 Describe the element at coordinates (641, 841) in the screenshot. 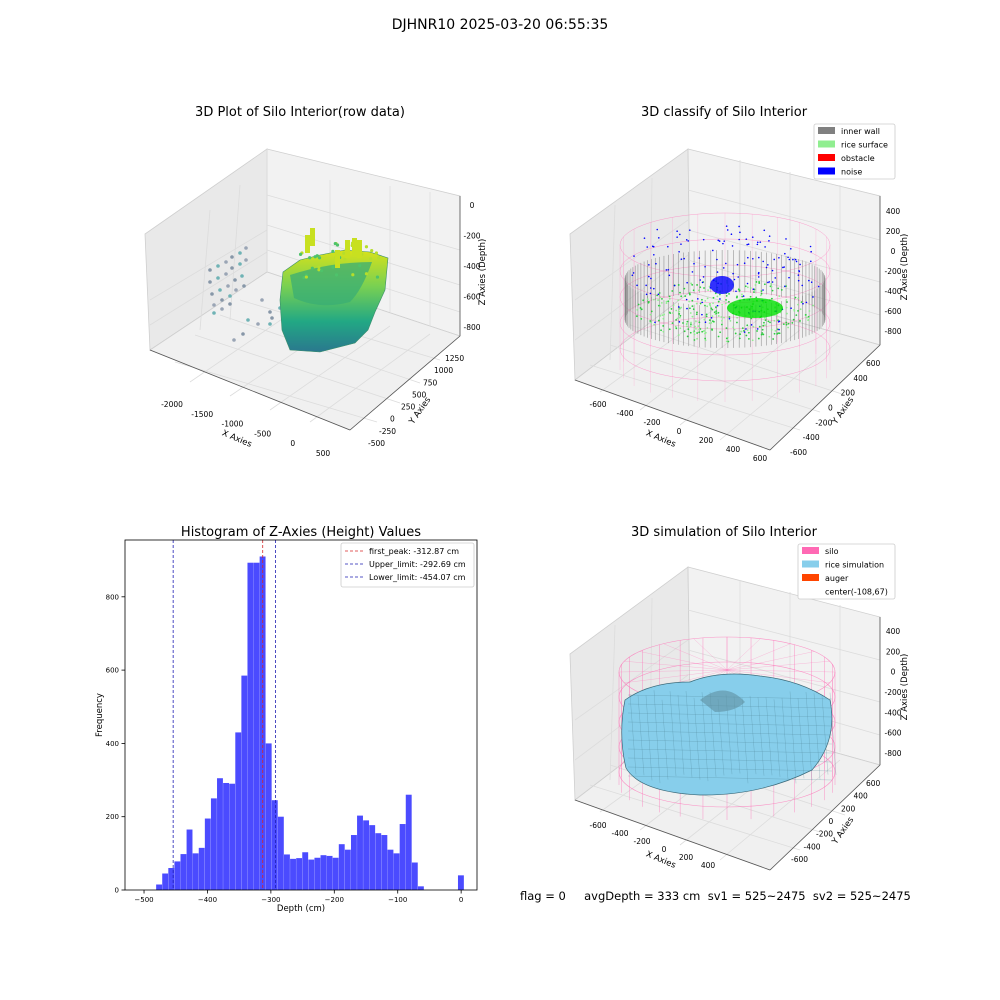

I see `x-tick-label: -200` at that location.